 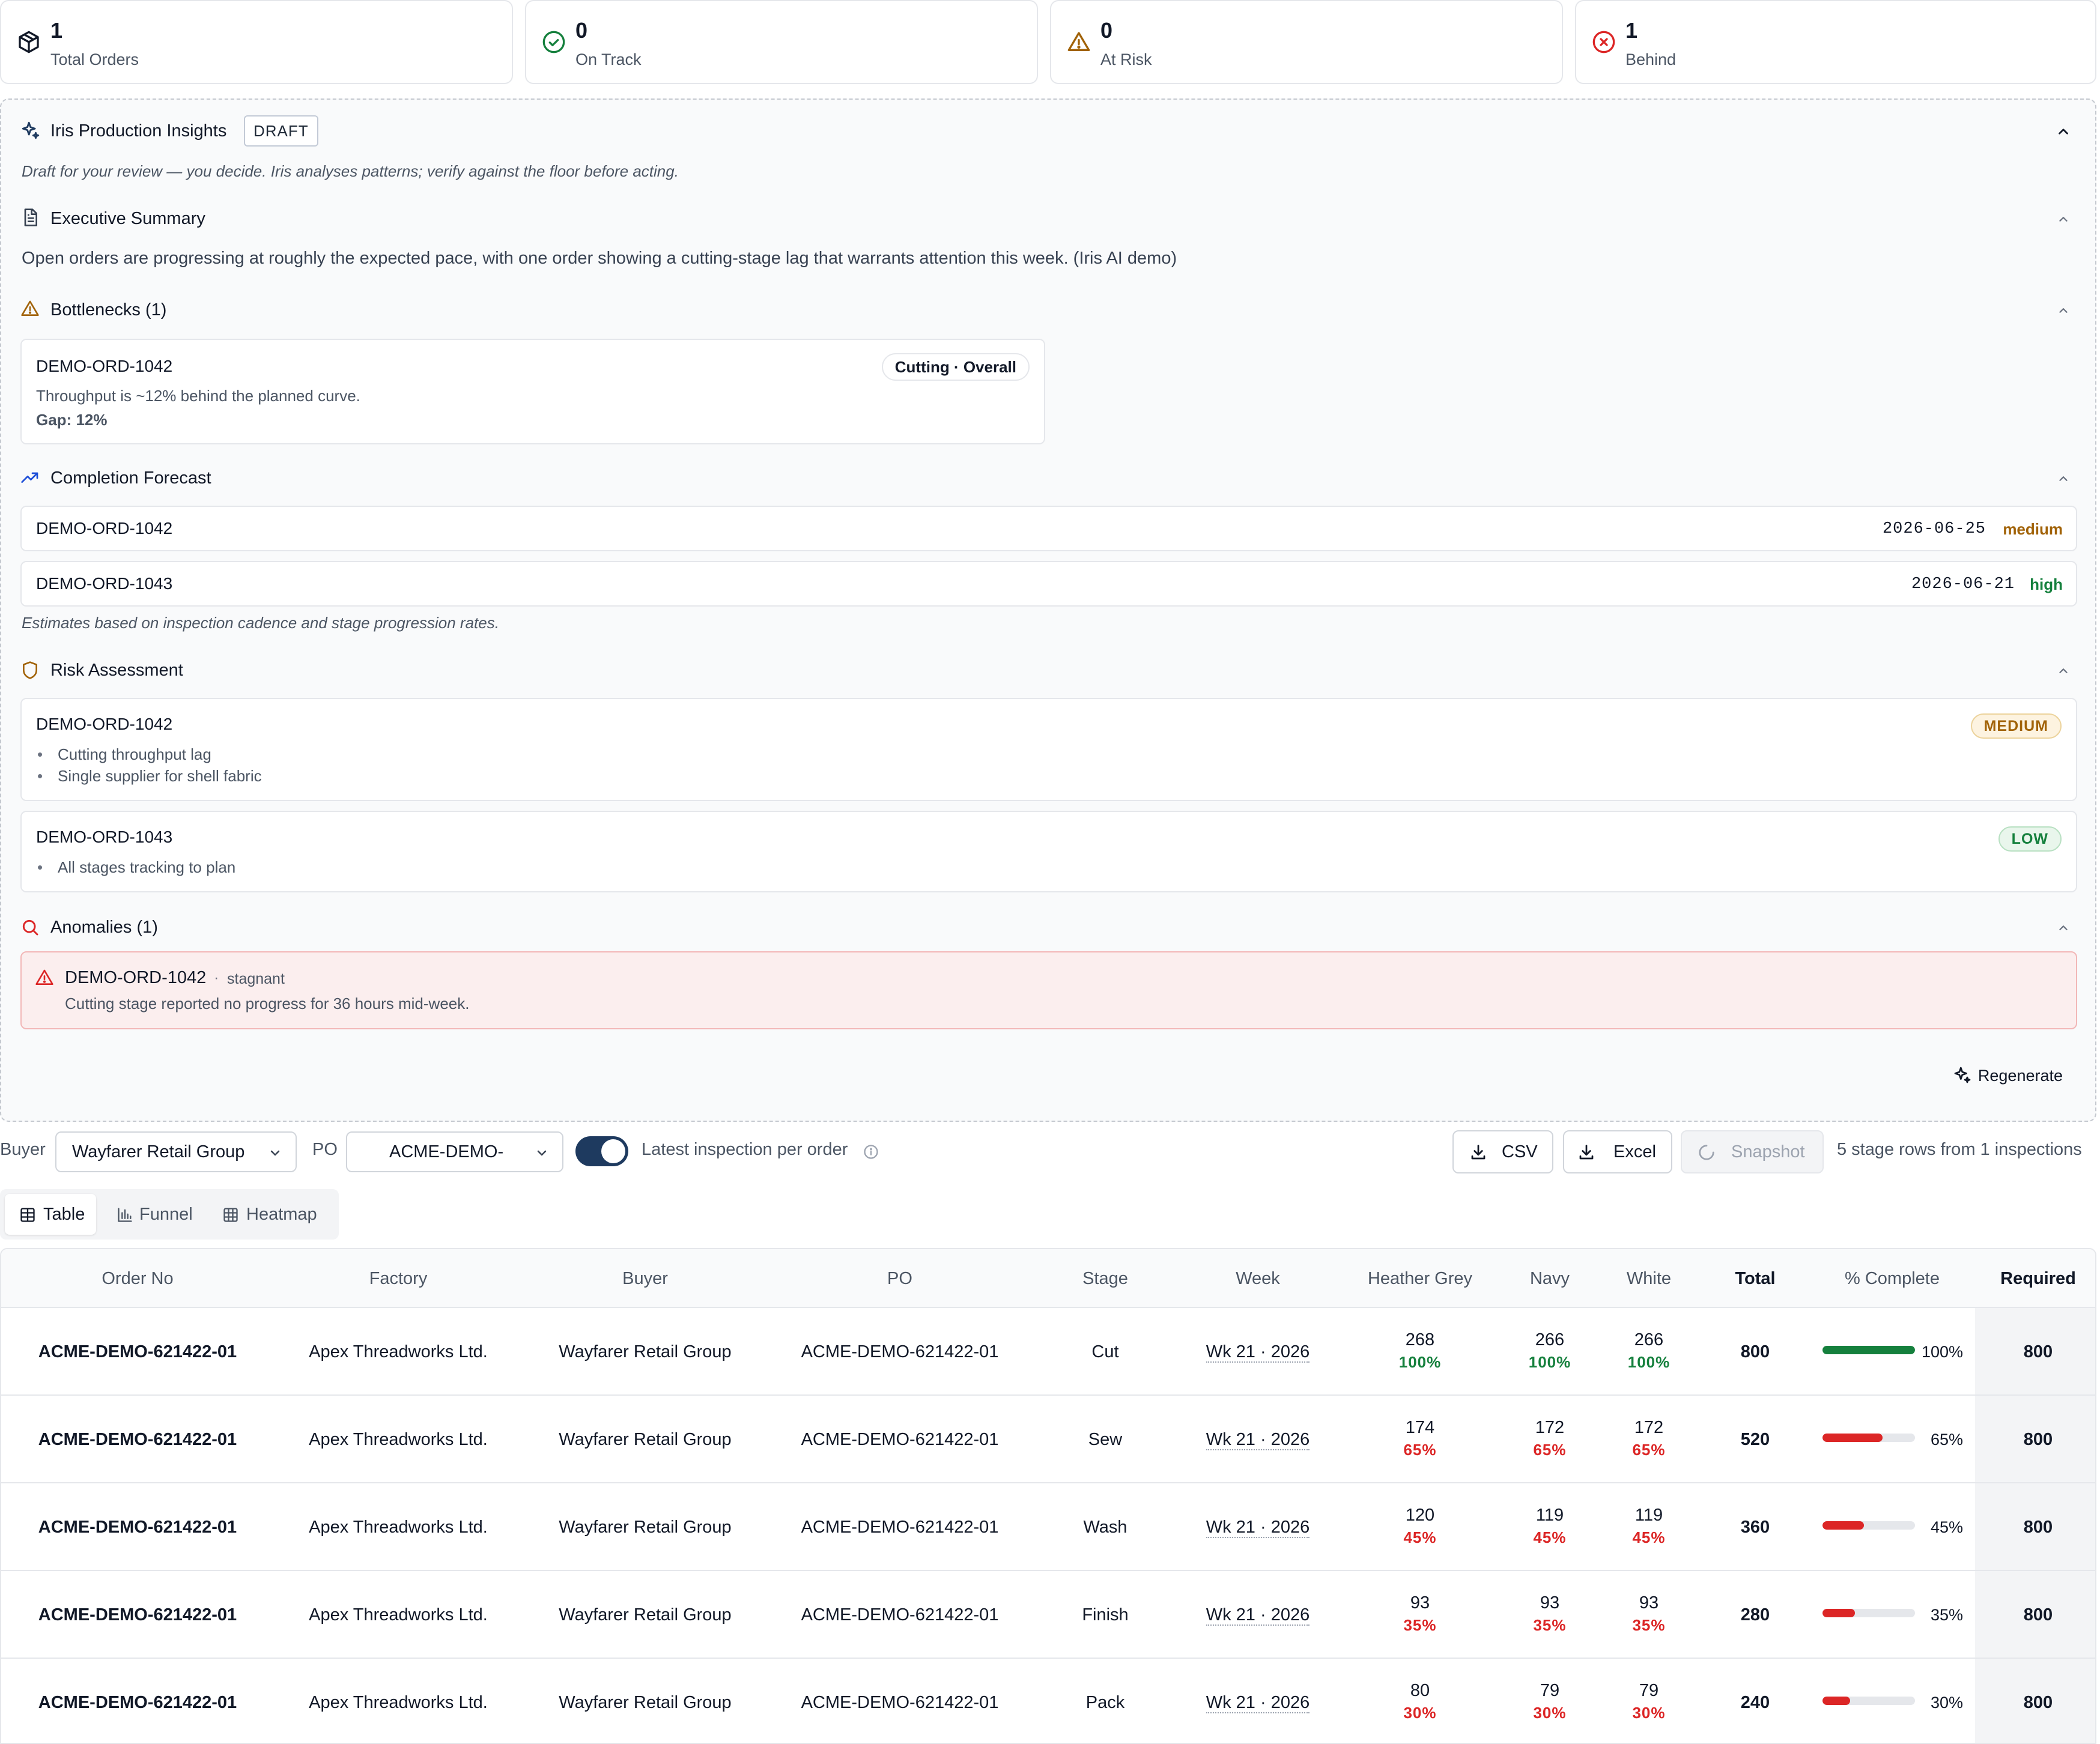 I want to click on col-po: PO, so click(x=899, y=1278).